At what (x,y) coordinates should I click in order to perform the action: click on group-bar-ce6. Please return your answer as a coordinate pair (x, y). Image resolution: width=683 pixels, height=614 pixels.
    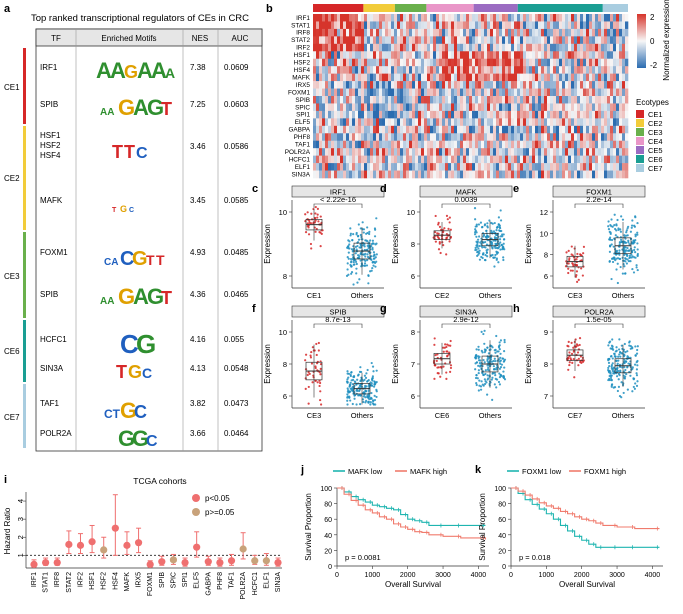
    Looking at the image, I should click on (24, 351).